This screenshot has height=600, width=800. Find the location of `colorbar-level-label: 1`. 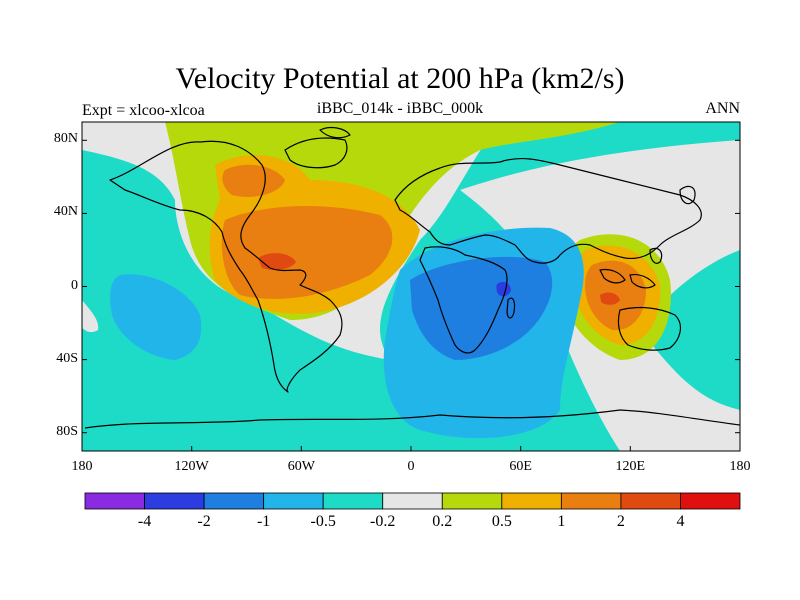

colorbar-level-label: 1 is located at coordinates (561, 521).